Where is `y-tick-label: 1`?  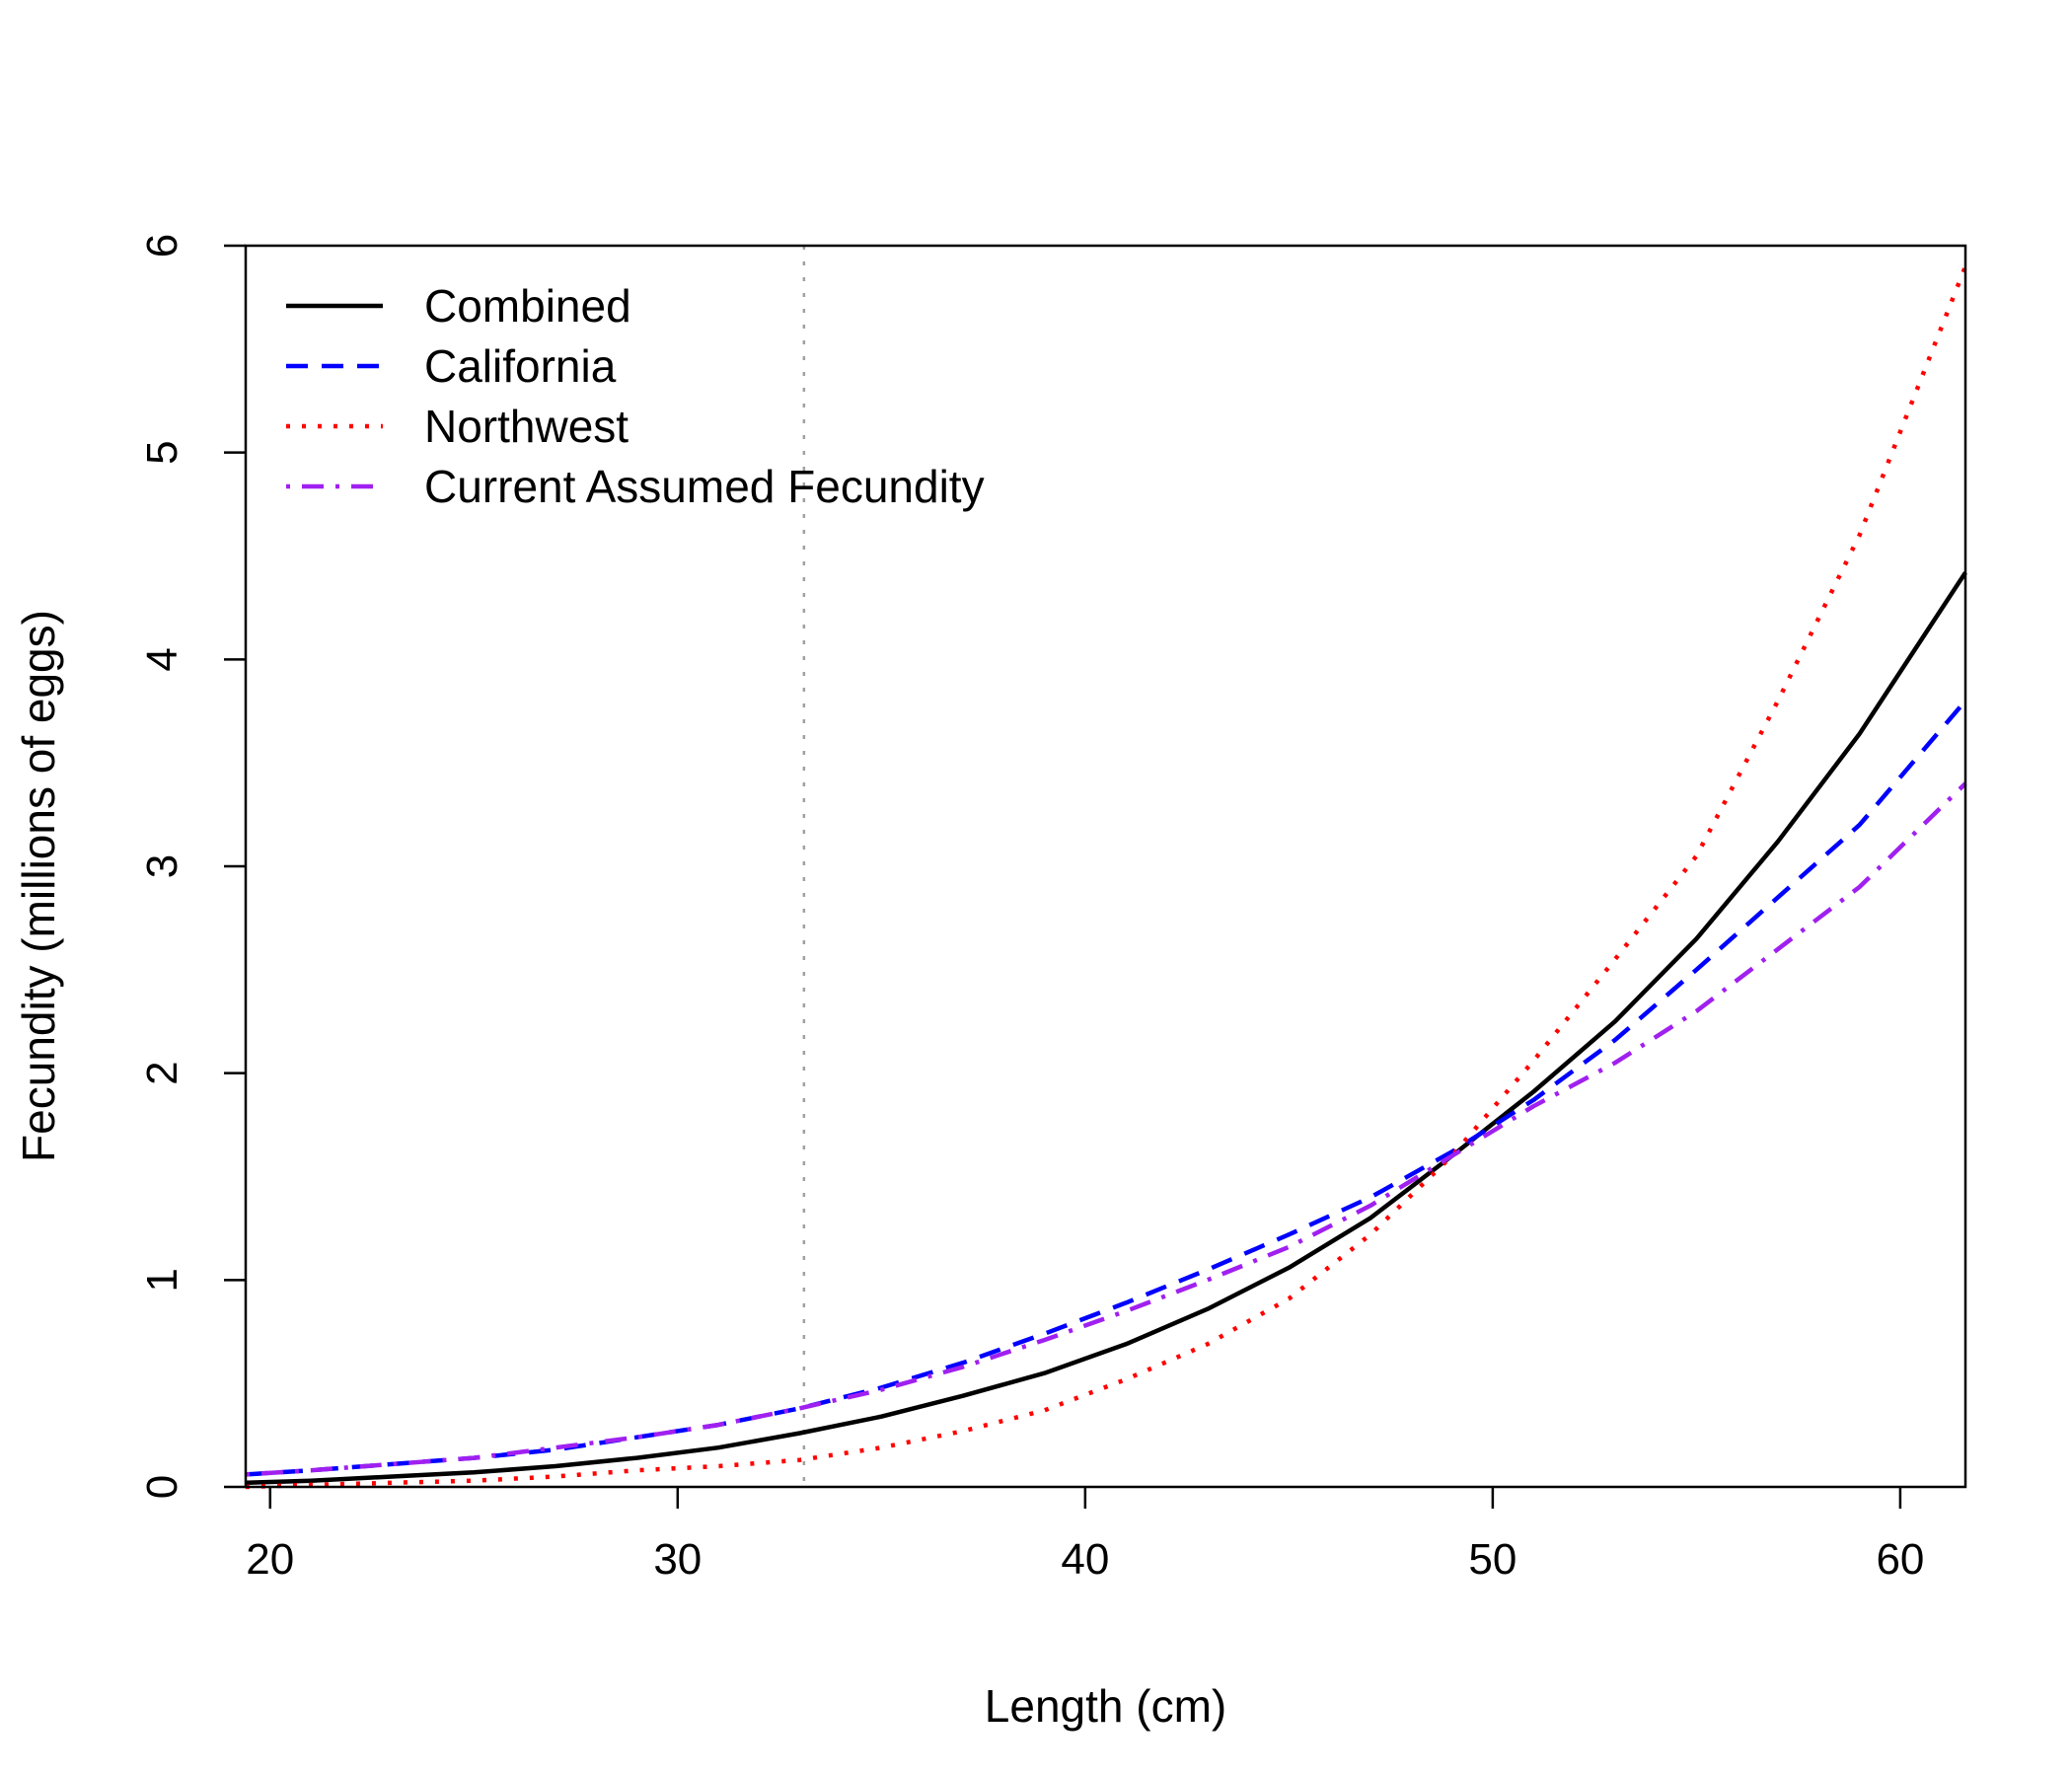
y-tick-label: 1 is located at coordinates (162, 1280).